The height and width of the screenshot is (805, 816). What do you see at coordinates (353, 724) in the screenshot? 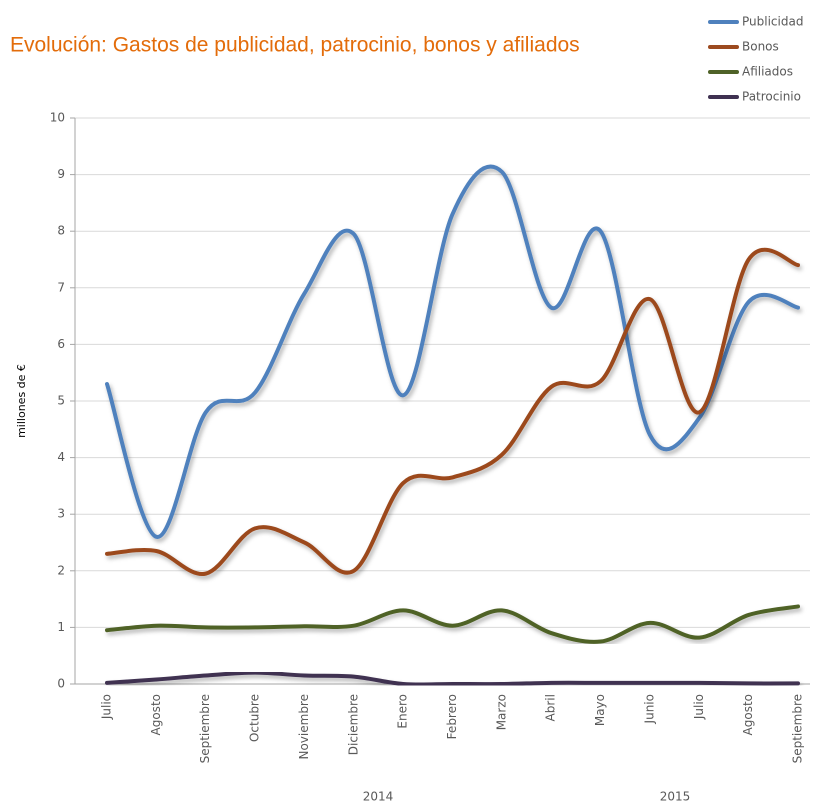
I see `x-tick-label: Diciembre` at bounding box center [353, 724].